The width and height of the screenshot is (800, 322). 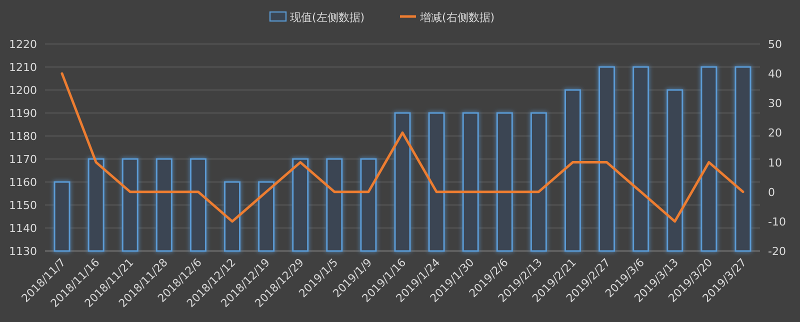 What do you see at coordinates (771, 192) in the screenshot?
I see `y2-tick-label: 0` at bounding box center [771, 192].